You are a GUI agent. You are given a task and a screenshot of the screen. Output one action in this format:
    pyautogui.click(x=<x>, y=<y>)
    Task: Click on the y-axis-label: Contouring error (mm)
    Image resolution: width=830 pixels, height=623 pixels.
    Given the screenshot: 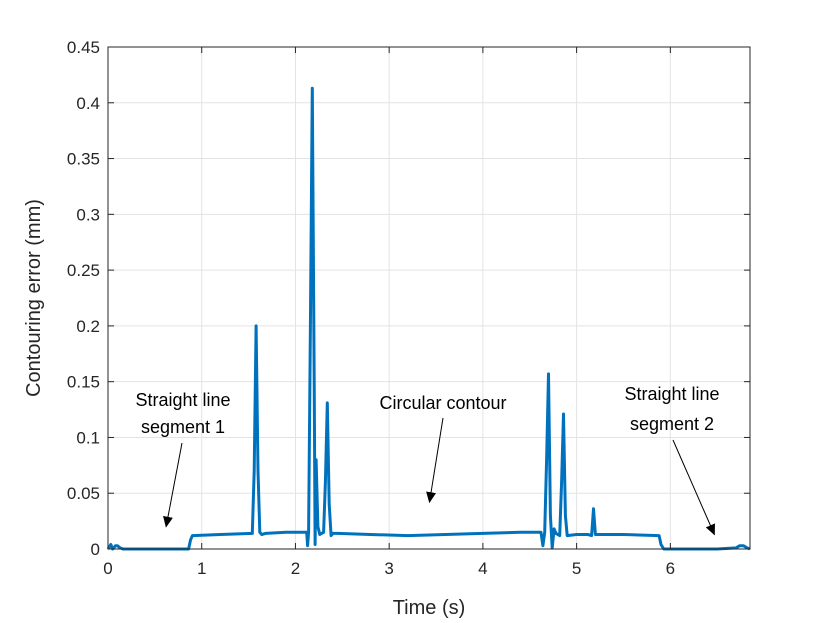 What is the action you would take?
    pyautogui.click(x=34, y=298)
    